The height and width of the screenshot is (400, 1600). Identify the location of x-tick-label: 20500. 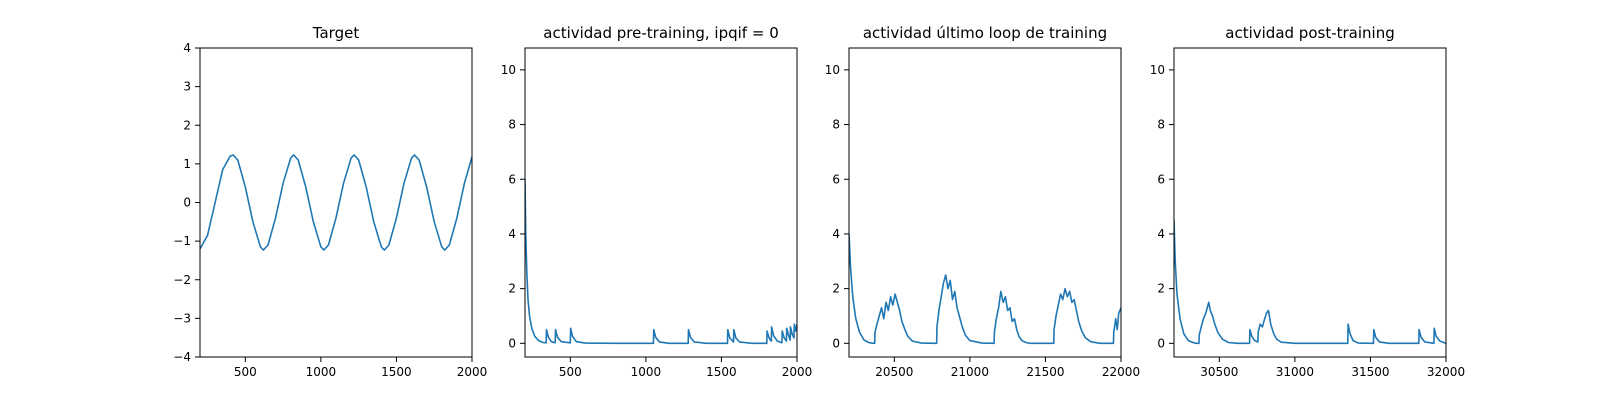
(894, 372).